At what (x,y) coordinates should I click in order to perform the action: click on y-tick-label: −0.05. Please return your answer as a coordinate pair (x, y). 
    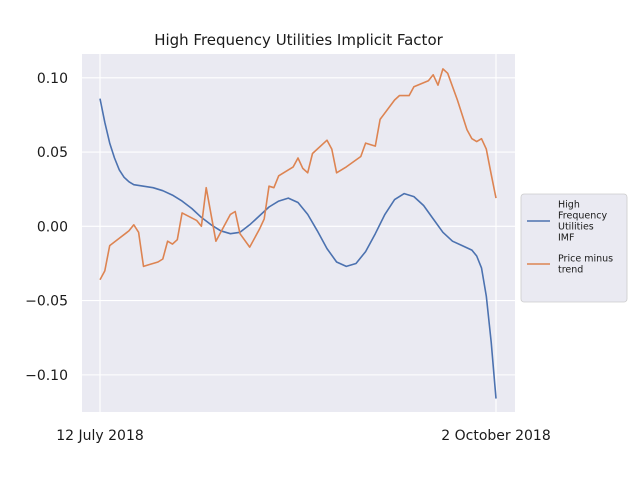
    Looking at the image, I should click on (46, 302).